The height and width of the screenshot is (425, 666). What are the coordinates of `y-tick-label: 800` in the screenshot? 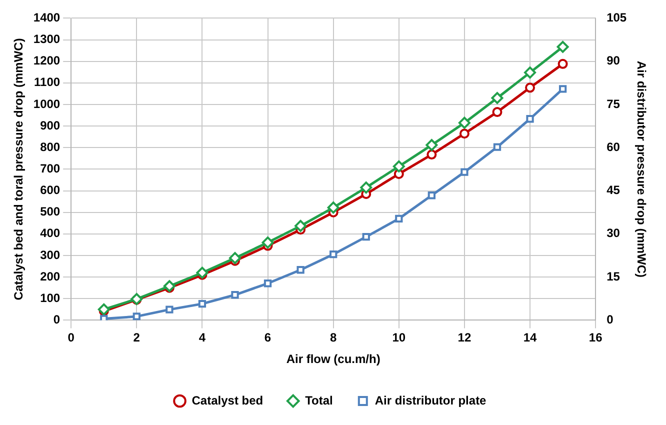 It's located at (50, 147).